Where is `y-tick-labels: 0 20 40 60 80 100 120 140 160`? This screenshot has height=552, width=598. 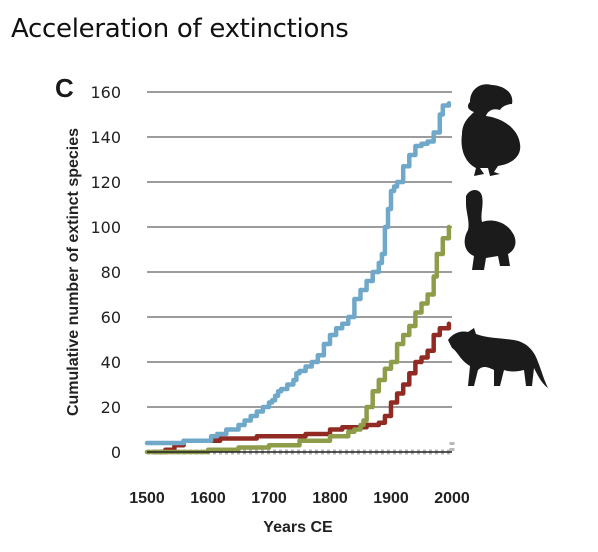 y-tick-labels: 0 20 40 60 80 100 120 140 160 is located at coordinates (105, 272).